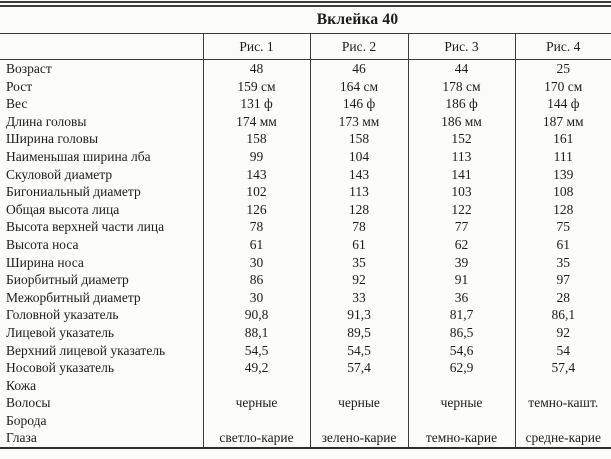 The width and height of the screenshot is (611, 459). Describe the element at coordinates (28, 403) in the screenshot. I see `row-label: Волосы` at that location.